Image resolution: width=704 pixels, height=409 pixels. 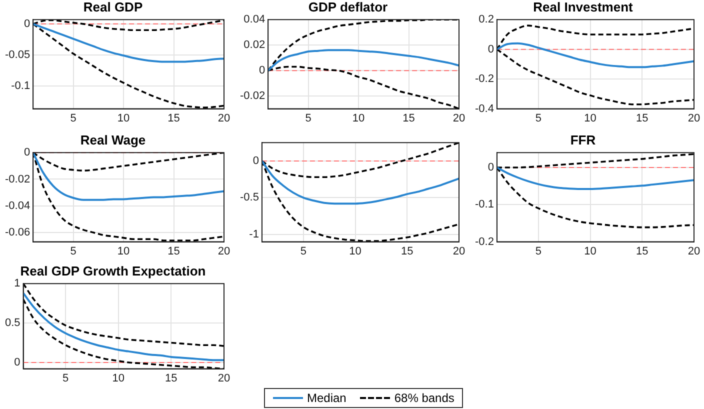 What do you see at coordinates (326, 398) in the screenshot?
I see `legend-label: Median` at bounding box center [326, 398].